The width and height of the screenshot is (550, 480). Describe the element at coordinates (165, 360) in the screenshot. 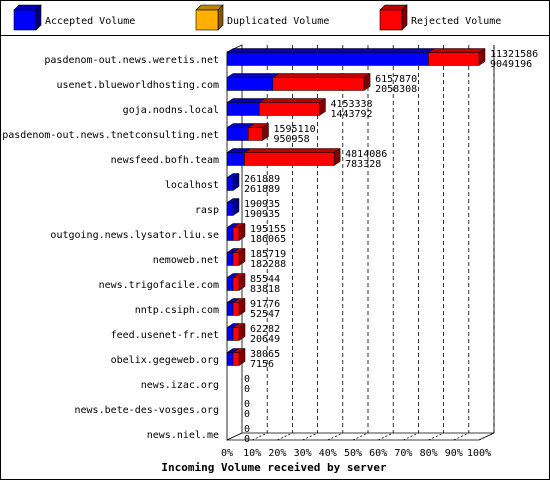

I see `y-tick-label: obelix.gegeweb.org` at that location.